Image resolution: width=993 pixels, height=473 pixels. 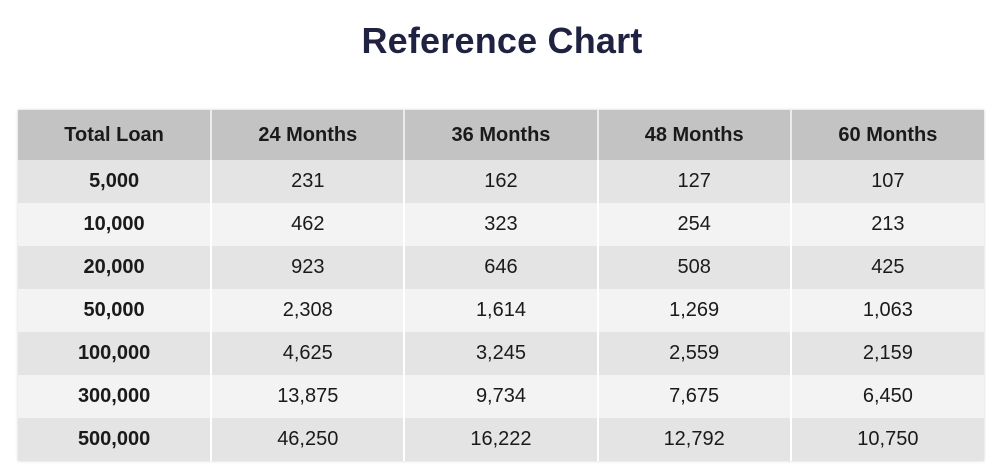 What do you see at coordinates (502, 40) in the screenshot?
I see `page-title: Reference Chart` at bounding box center [502, 40].